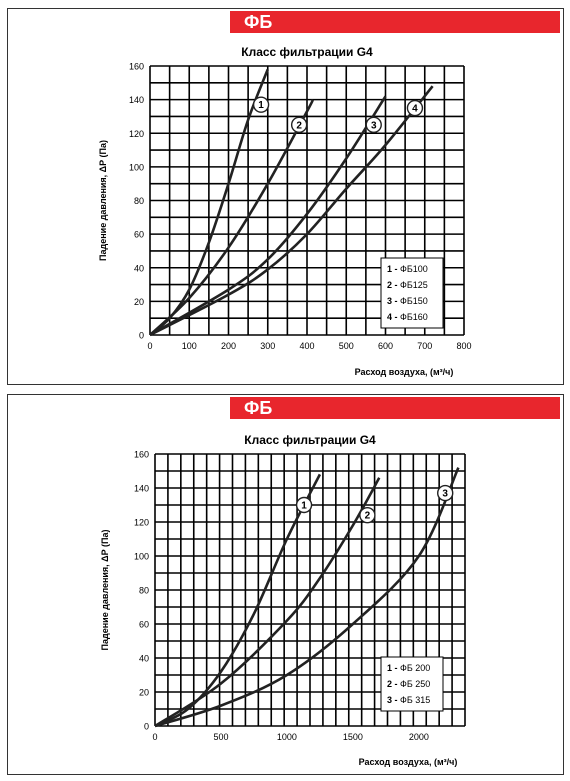 The image size is (570, 781). Describe the element at coordinates (404, 372) in the screenshot. I see `chart-1-xlabel: Расход воздуха, (м³/ч)` at that location.